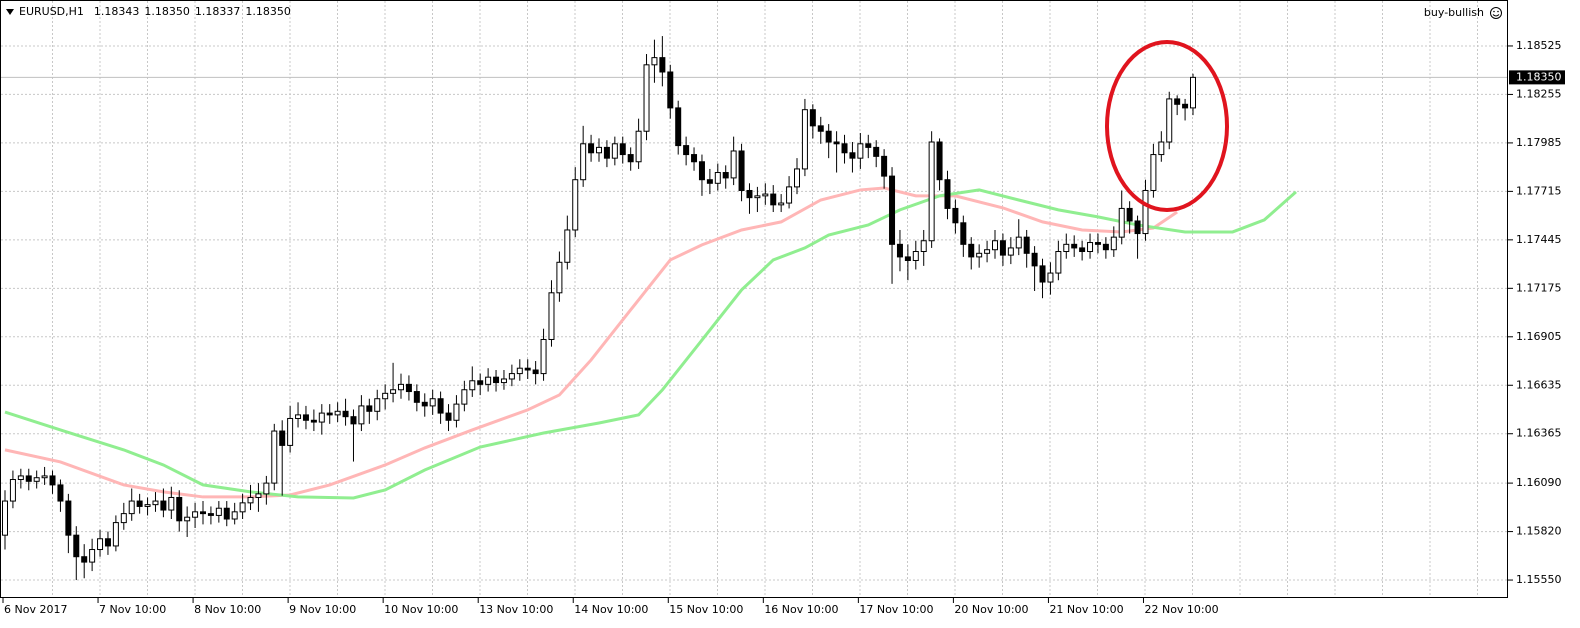  Describe the element at coordinates (227, 609) in the screenshot. I see `x-tick-label: 8 Nov 10:00` at that location.